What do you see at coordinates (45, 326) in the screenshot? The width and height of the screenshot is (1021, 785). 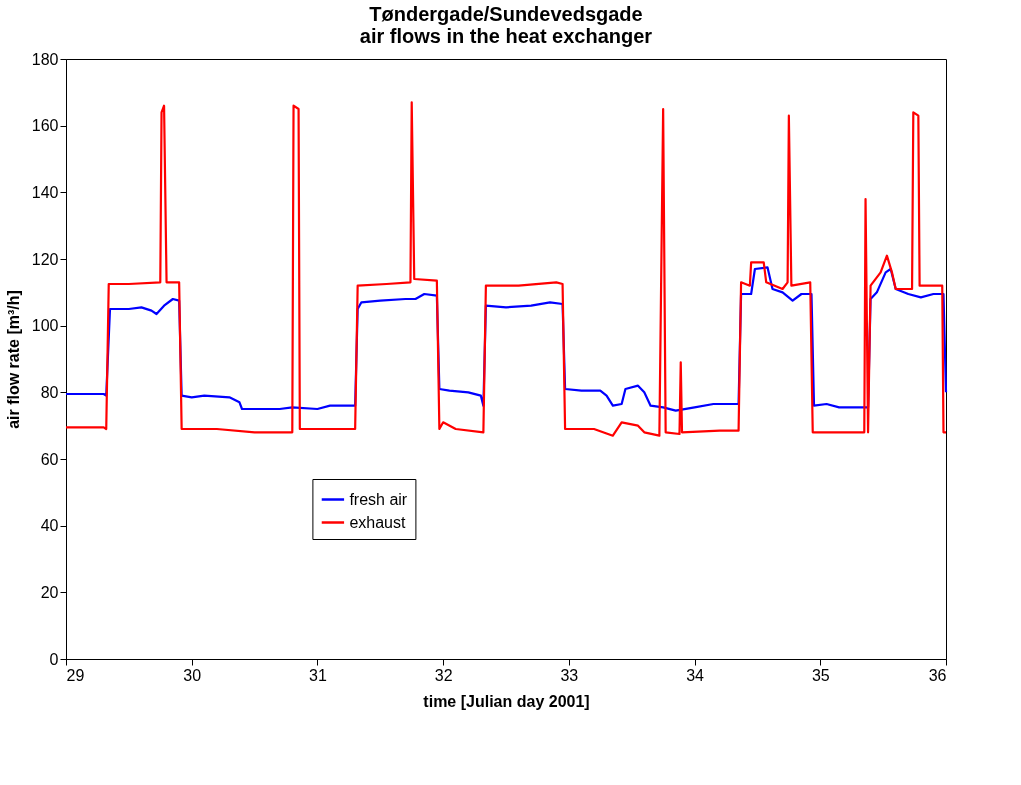 I see `y-tick-label: 100` at bounding box center [45, 326].